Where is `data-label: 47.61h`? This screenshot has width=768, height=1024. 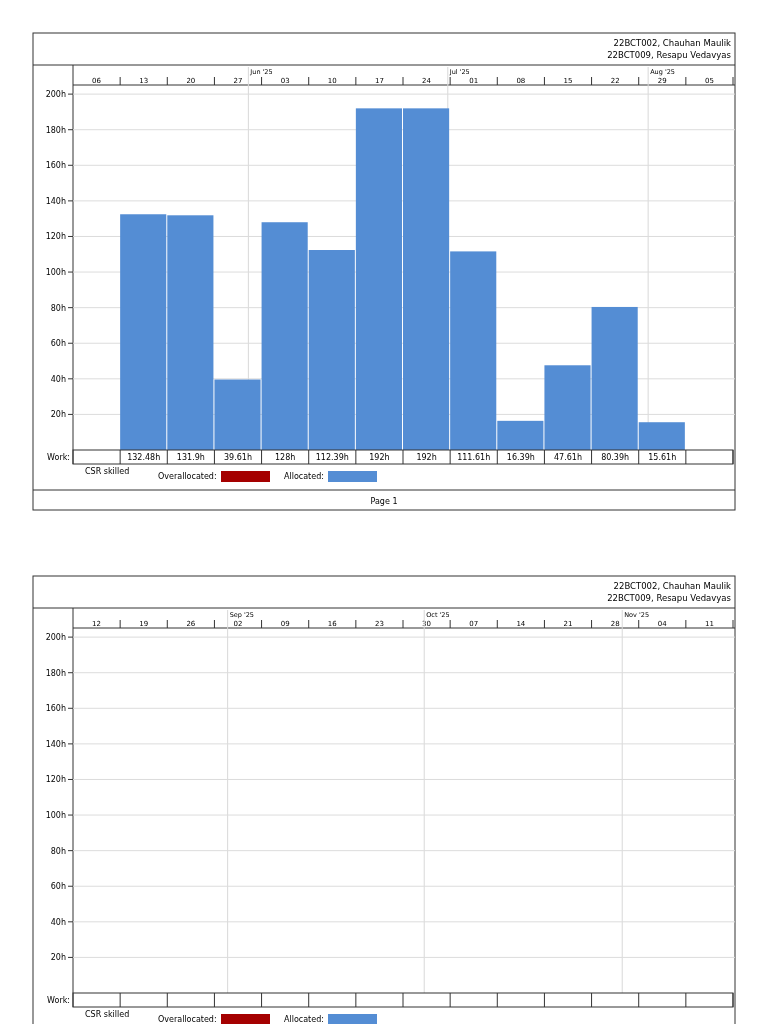 data-label: 47.61h is located at coordinates (568, 457).